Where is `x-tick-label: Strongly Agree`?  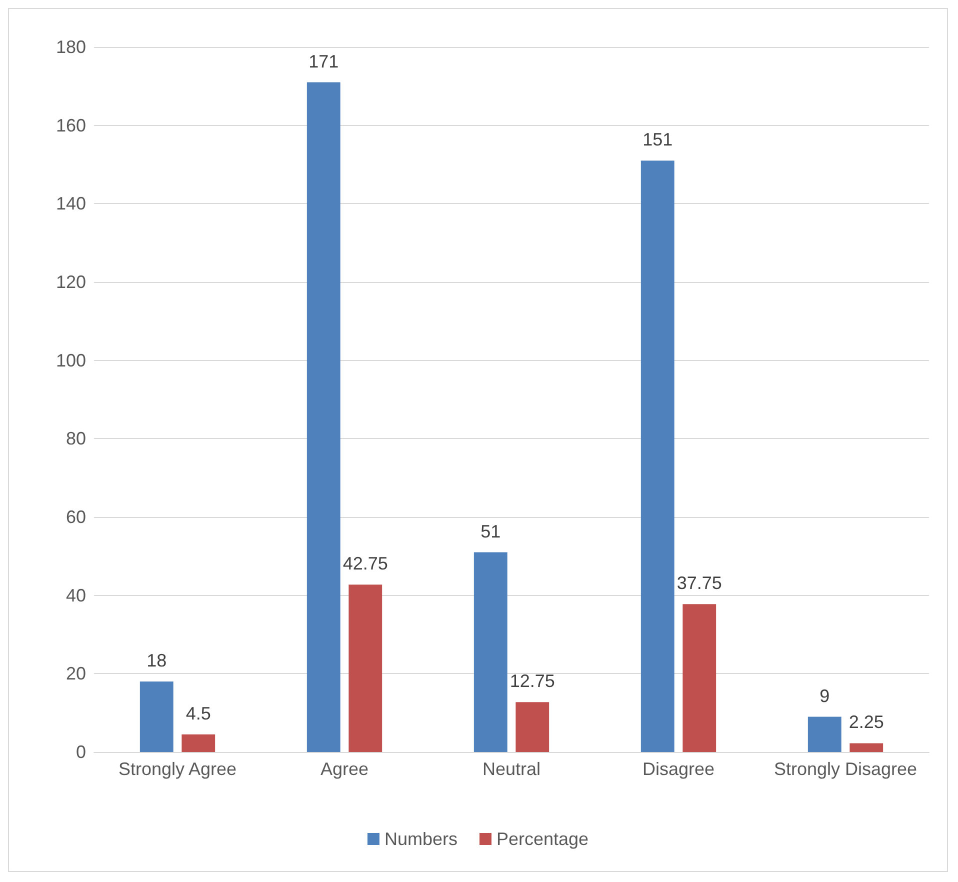 x-tick-label: Strongly Agree is located at coordinates (177, 769).